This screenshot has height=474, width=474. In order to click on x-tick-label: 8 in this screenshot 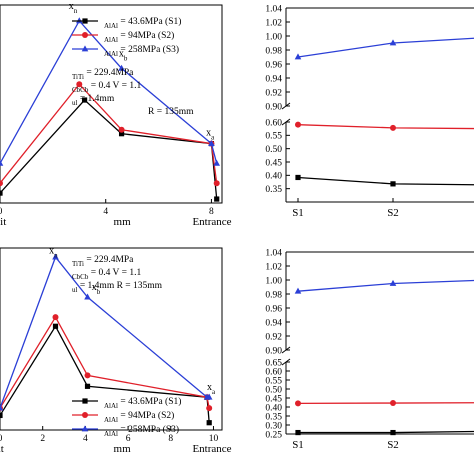, I will do `click(170, 439)`.